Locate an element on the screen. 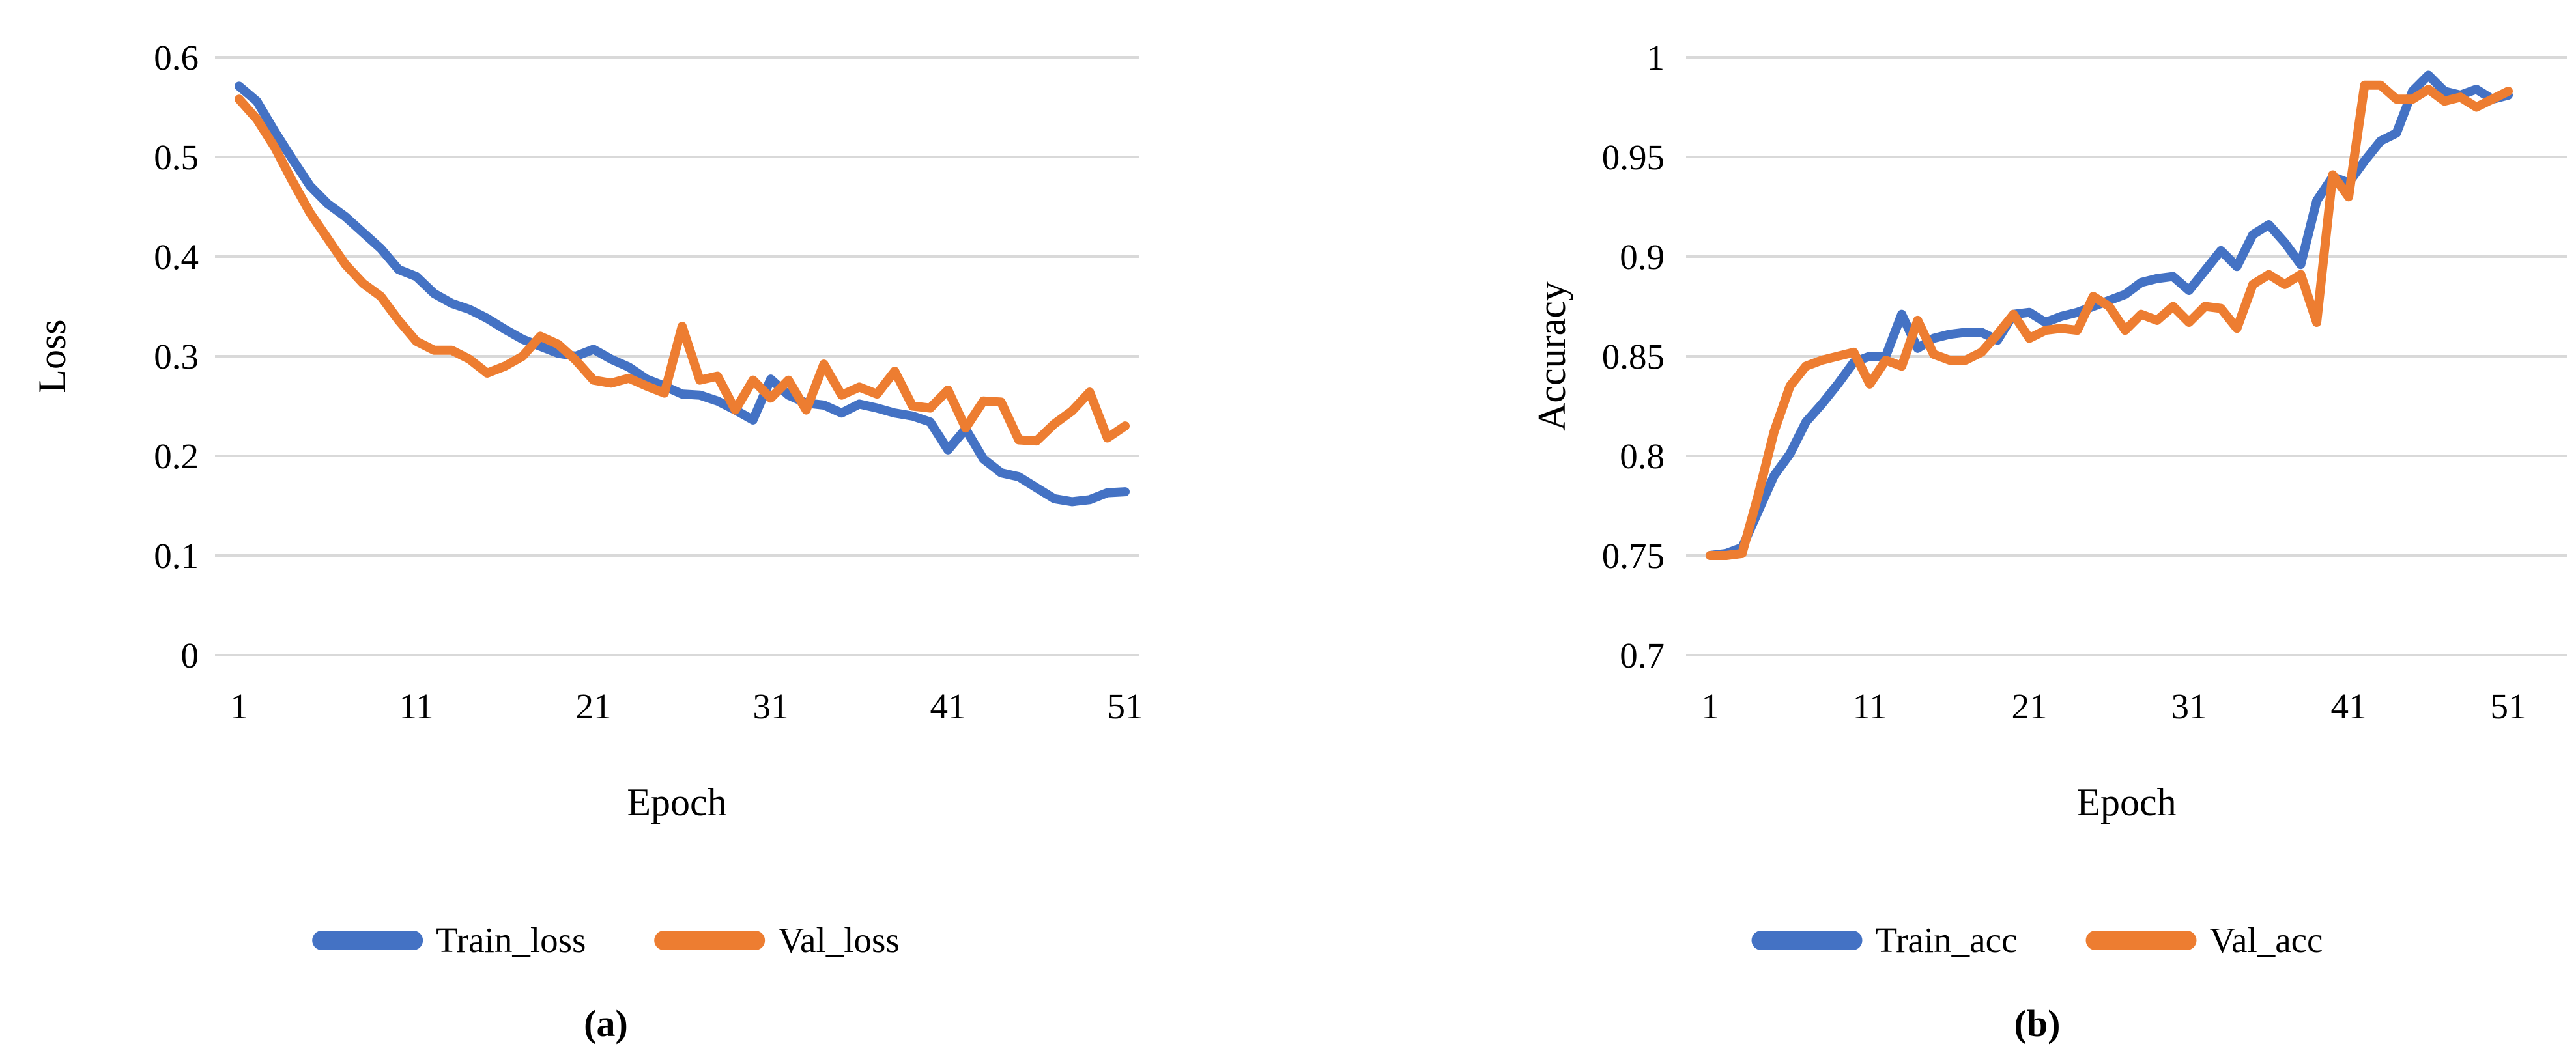  train-acc-swatch is located at coordinates (1807, 940).